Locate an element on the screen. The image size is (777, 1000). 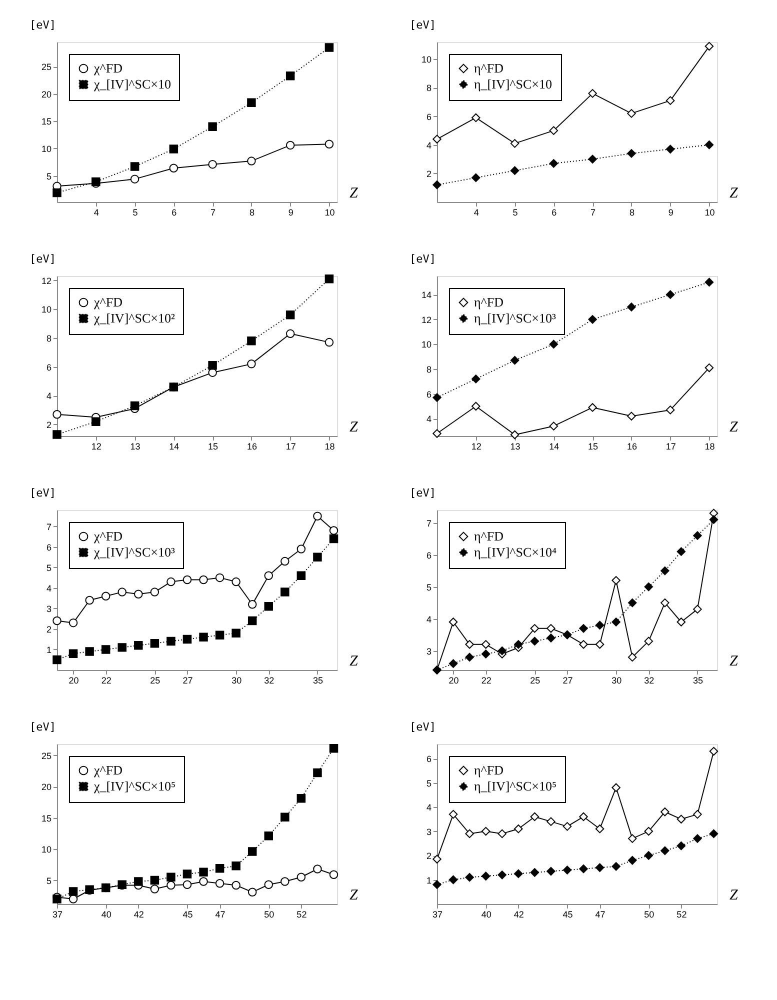
x-tick-label: 45 is located at coordinates (187, 915).